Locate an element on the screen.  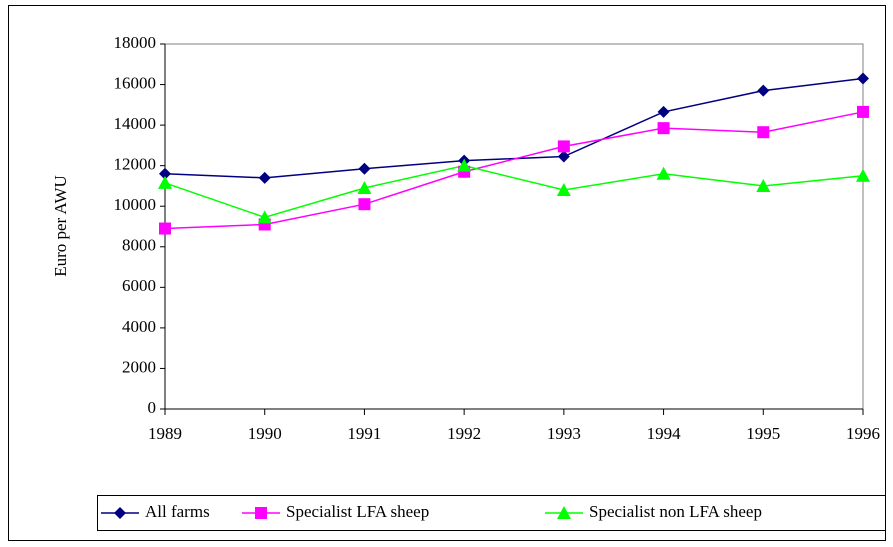
y-tick-label: 0 is located at coordinates (152, 407).